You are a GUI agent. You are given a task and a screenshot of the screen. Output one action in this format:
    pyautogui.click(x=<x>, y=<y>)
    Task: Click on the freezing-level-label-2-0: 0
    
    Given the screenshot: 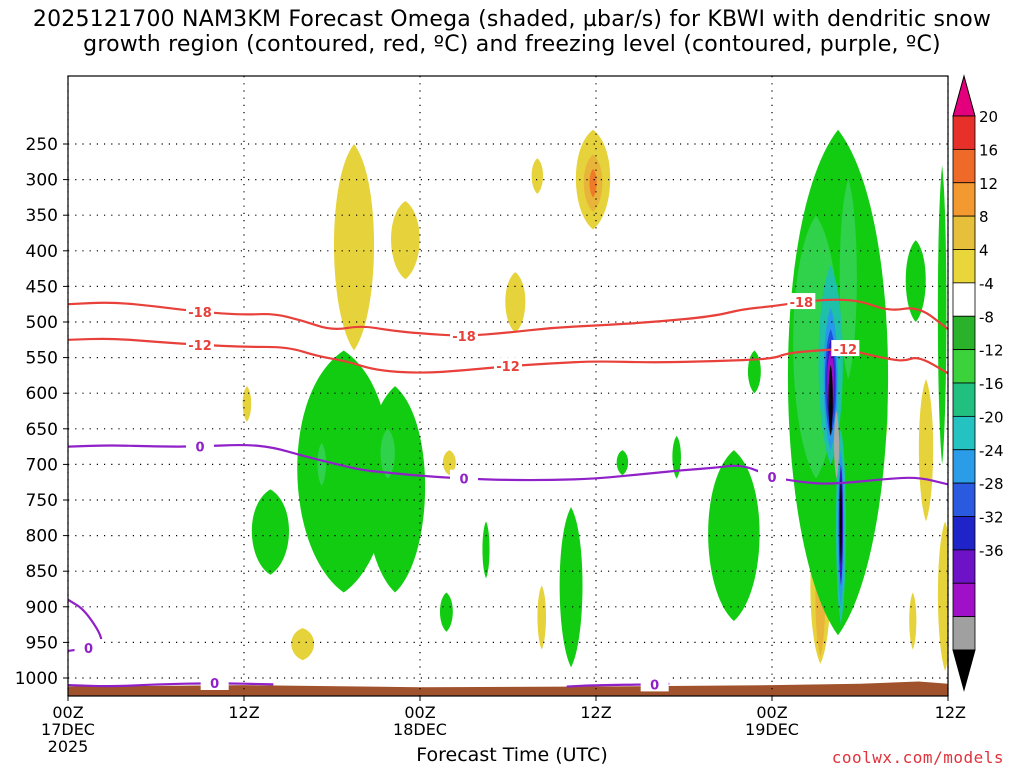 What is the action you would take?
    pyautogui.click(x=214, y=684)
    